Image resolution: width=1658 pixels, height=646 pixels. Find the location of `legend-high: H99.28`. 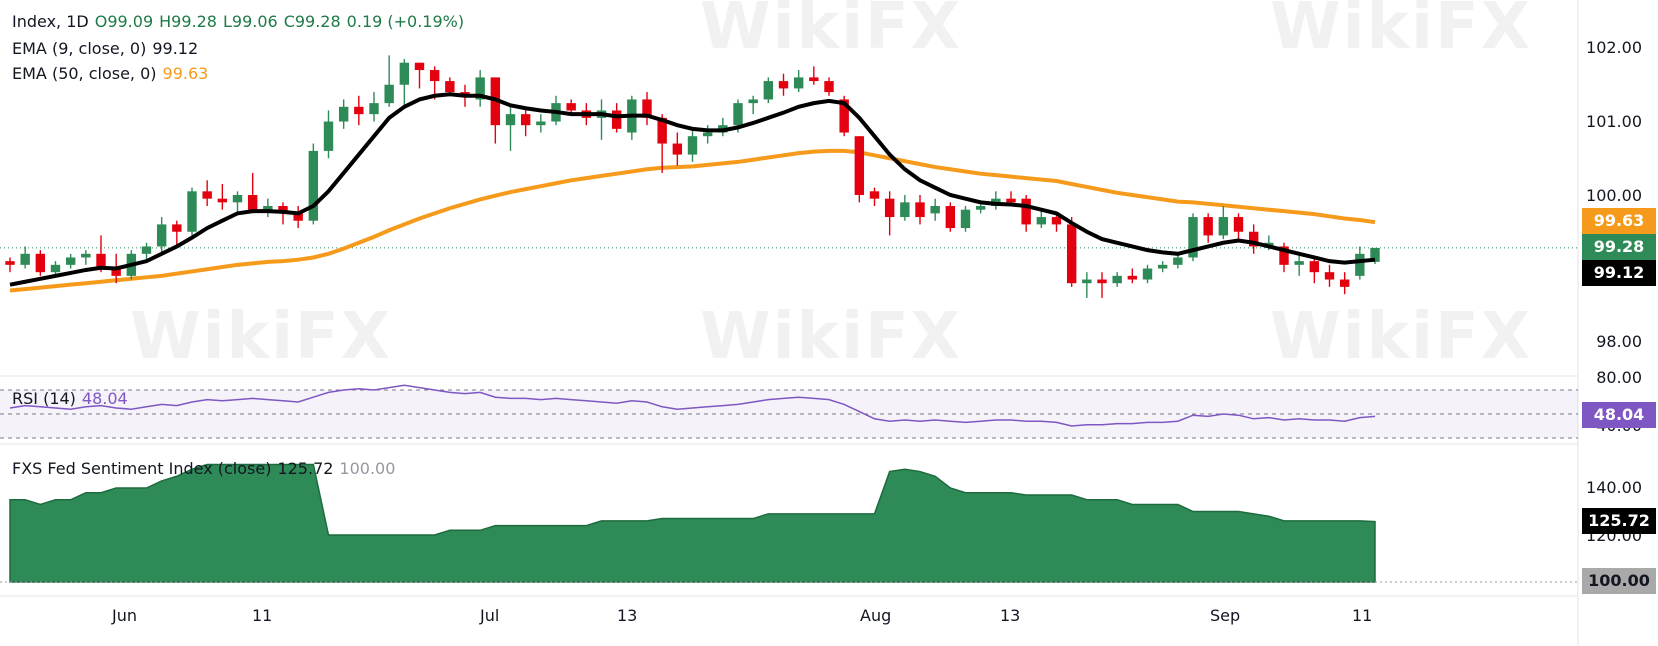

legend-high: H99.28 is located at coordinates (188, 21).